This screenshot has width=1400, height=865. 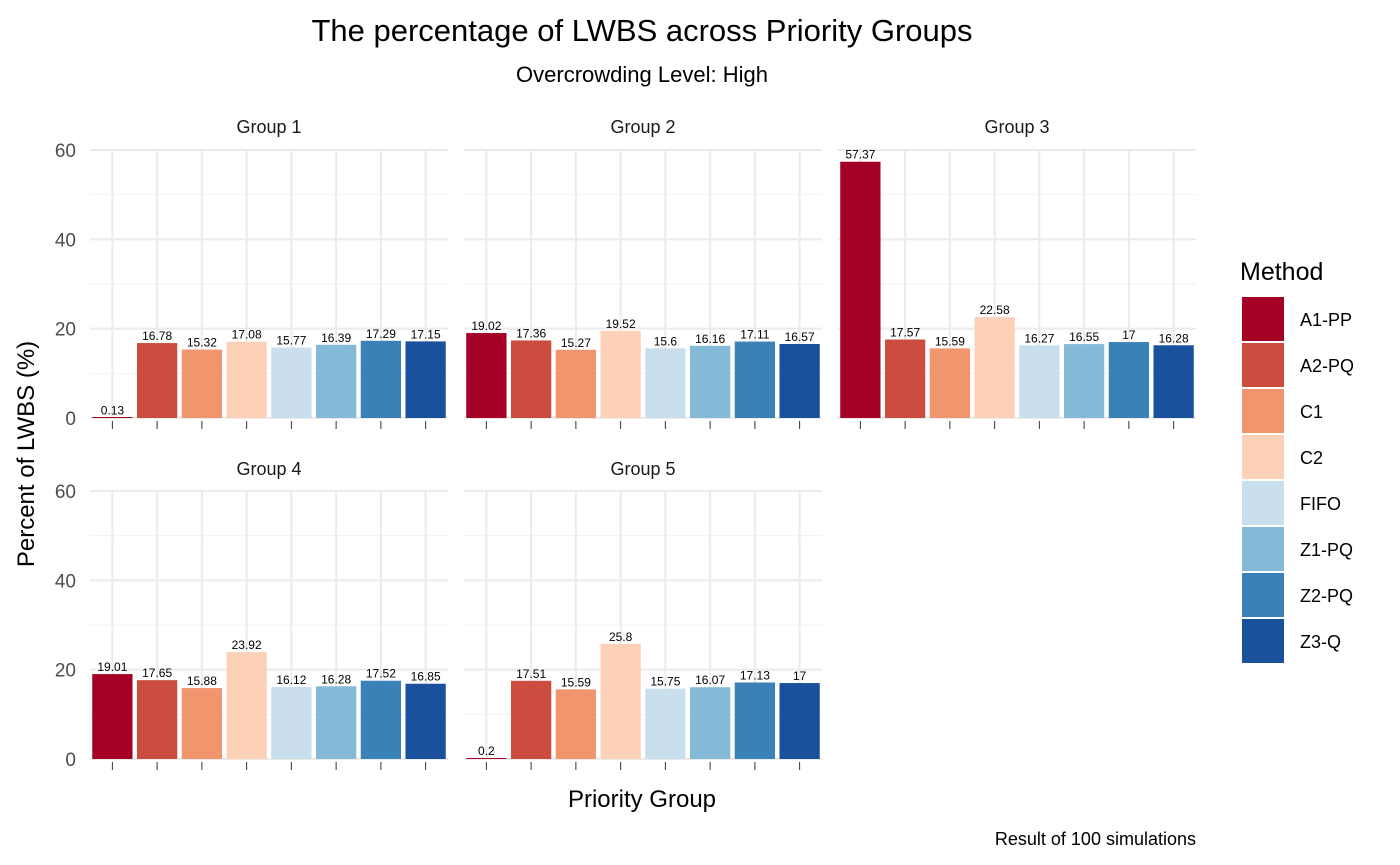 I want to click on bar-value-label: 22.58, so click(x=995, y=310).